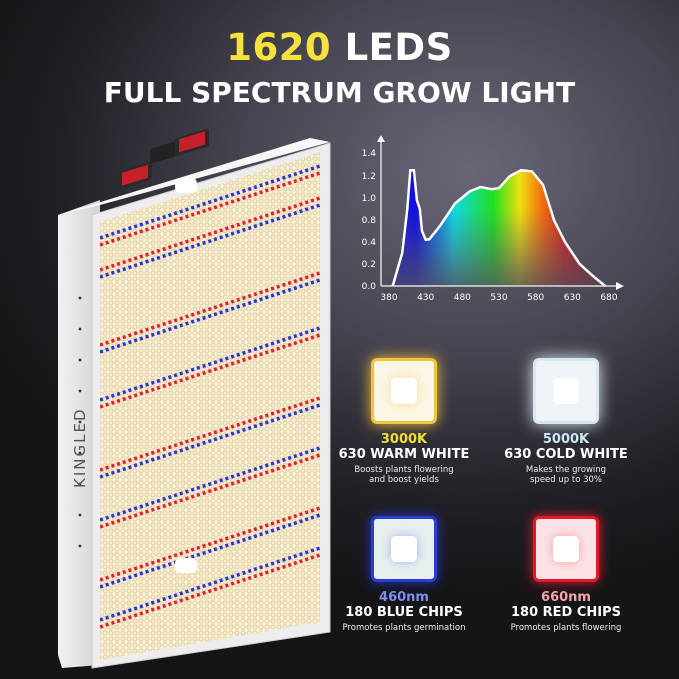 This screenshot has height=679, width=679. I want to click on card-spec: 5000K, so click(566, 439).